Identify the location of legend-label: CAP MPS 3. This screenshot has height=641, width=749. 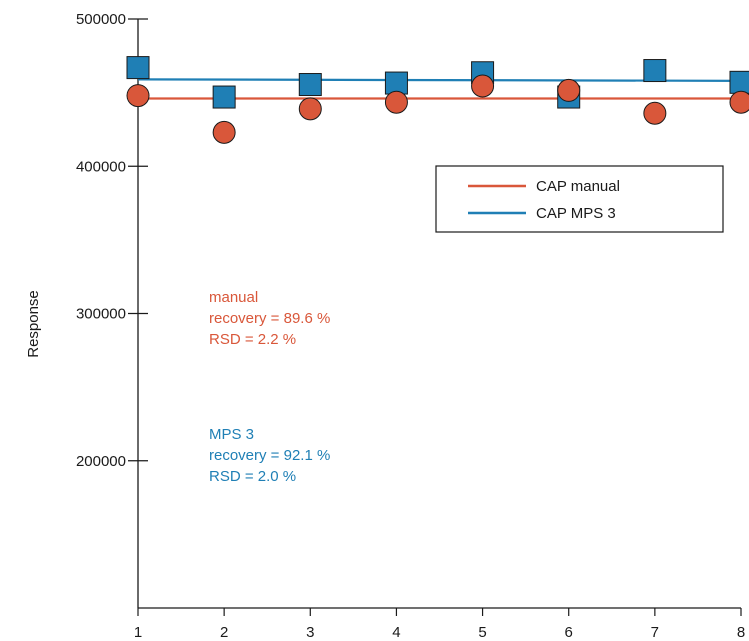
(576, 213).